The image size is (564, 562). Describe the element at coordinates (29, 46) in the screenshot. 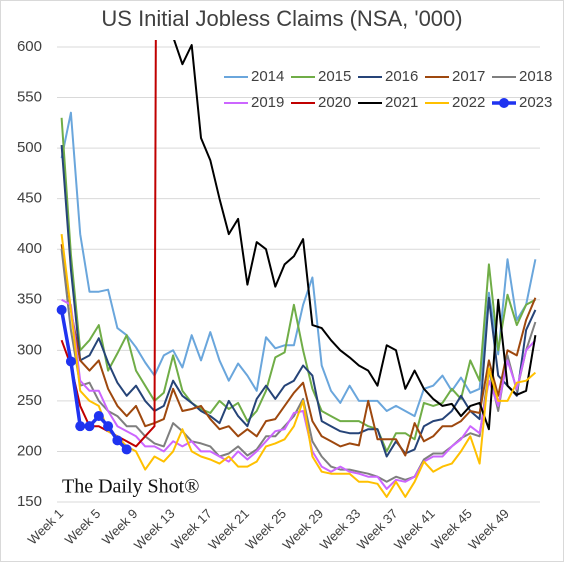

I see `y-tick-label: 600` at that location.